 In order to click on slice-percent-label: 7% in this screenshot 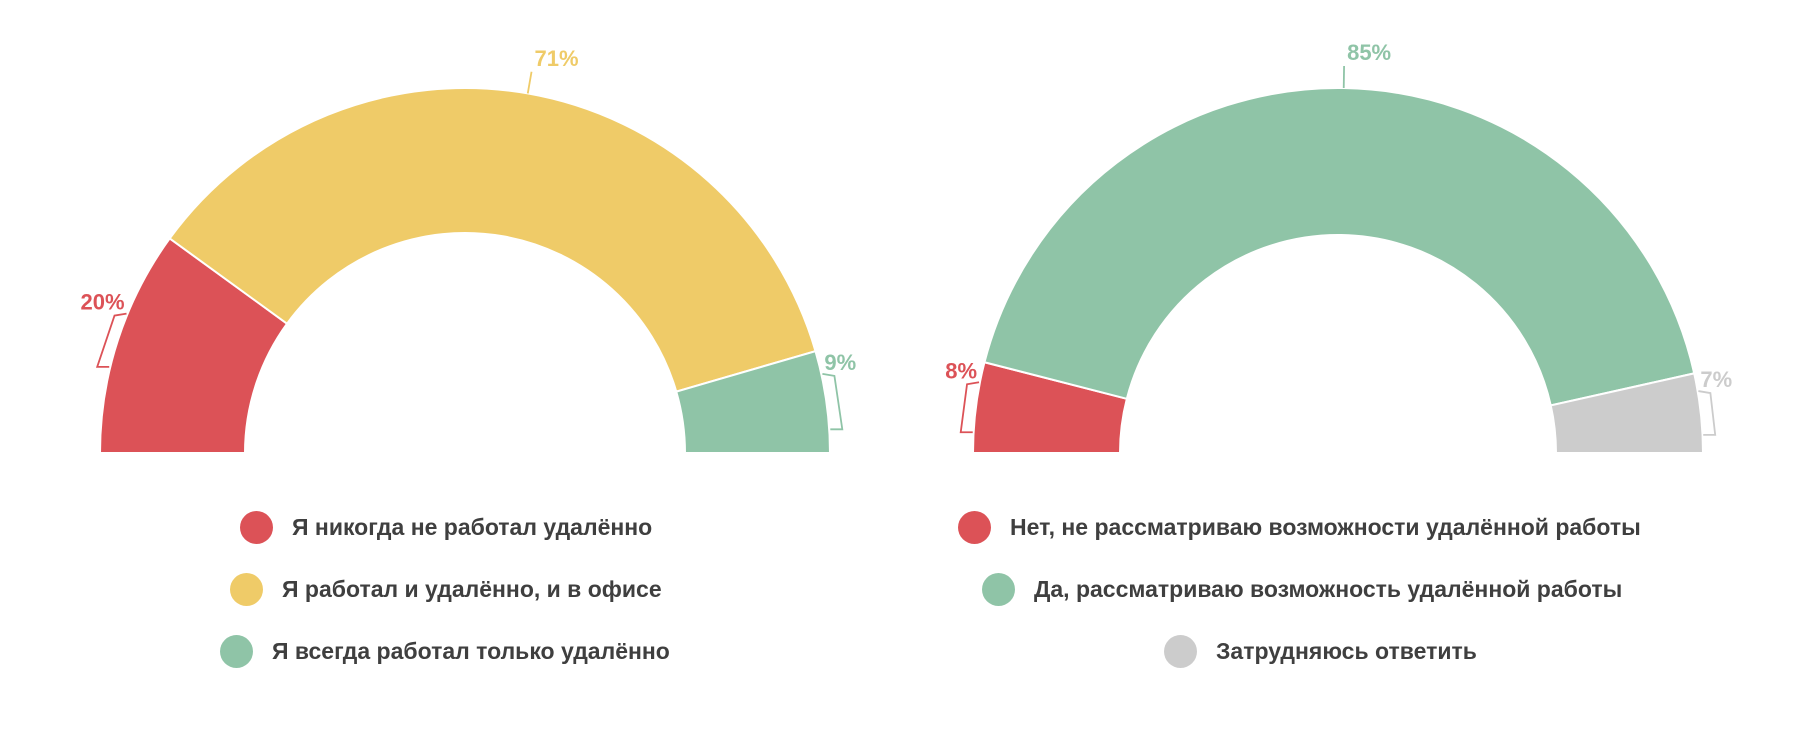, I will do `click(1716, 379)`.